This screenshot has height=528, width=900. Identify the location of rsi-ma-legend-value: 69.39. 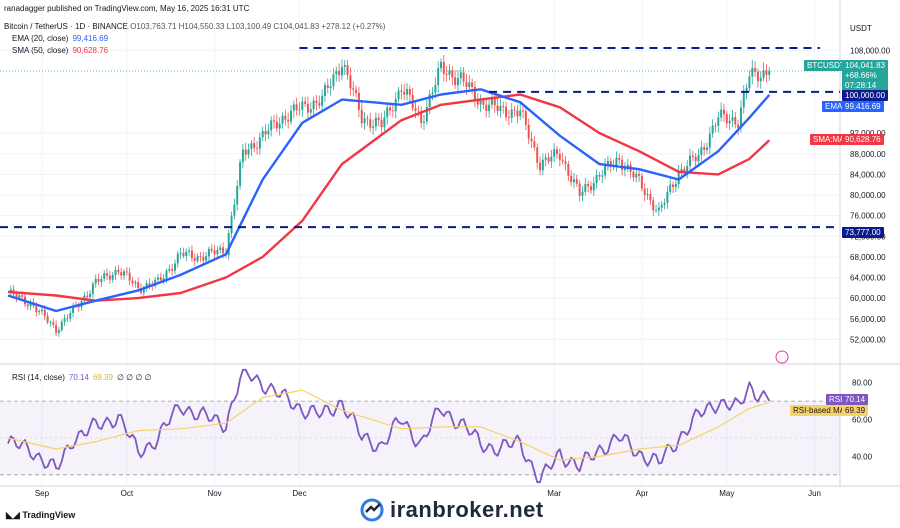
(102, 377).